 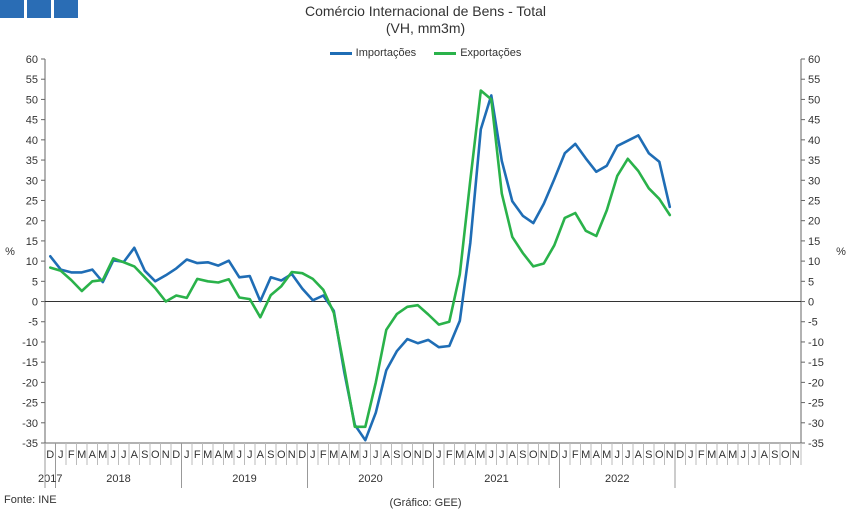 I want to click on y-tick-label-left: 10, so click(x=32, y=262).